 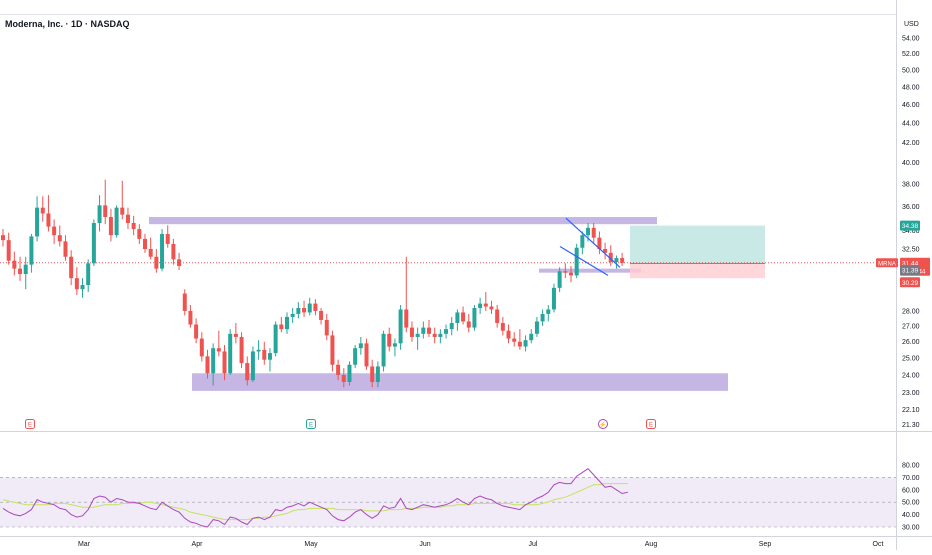 I want to click on breakout-zone, so click(x=590, y=270).